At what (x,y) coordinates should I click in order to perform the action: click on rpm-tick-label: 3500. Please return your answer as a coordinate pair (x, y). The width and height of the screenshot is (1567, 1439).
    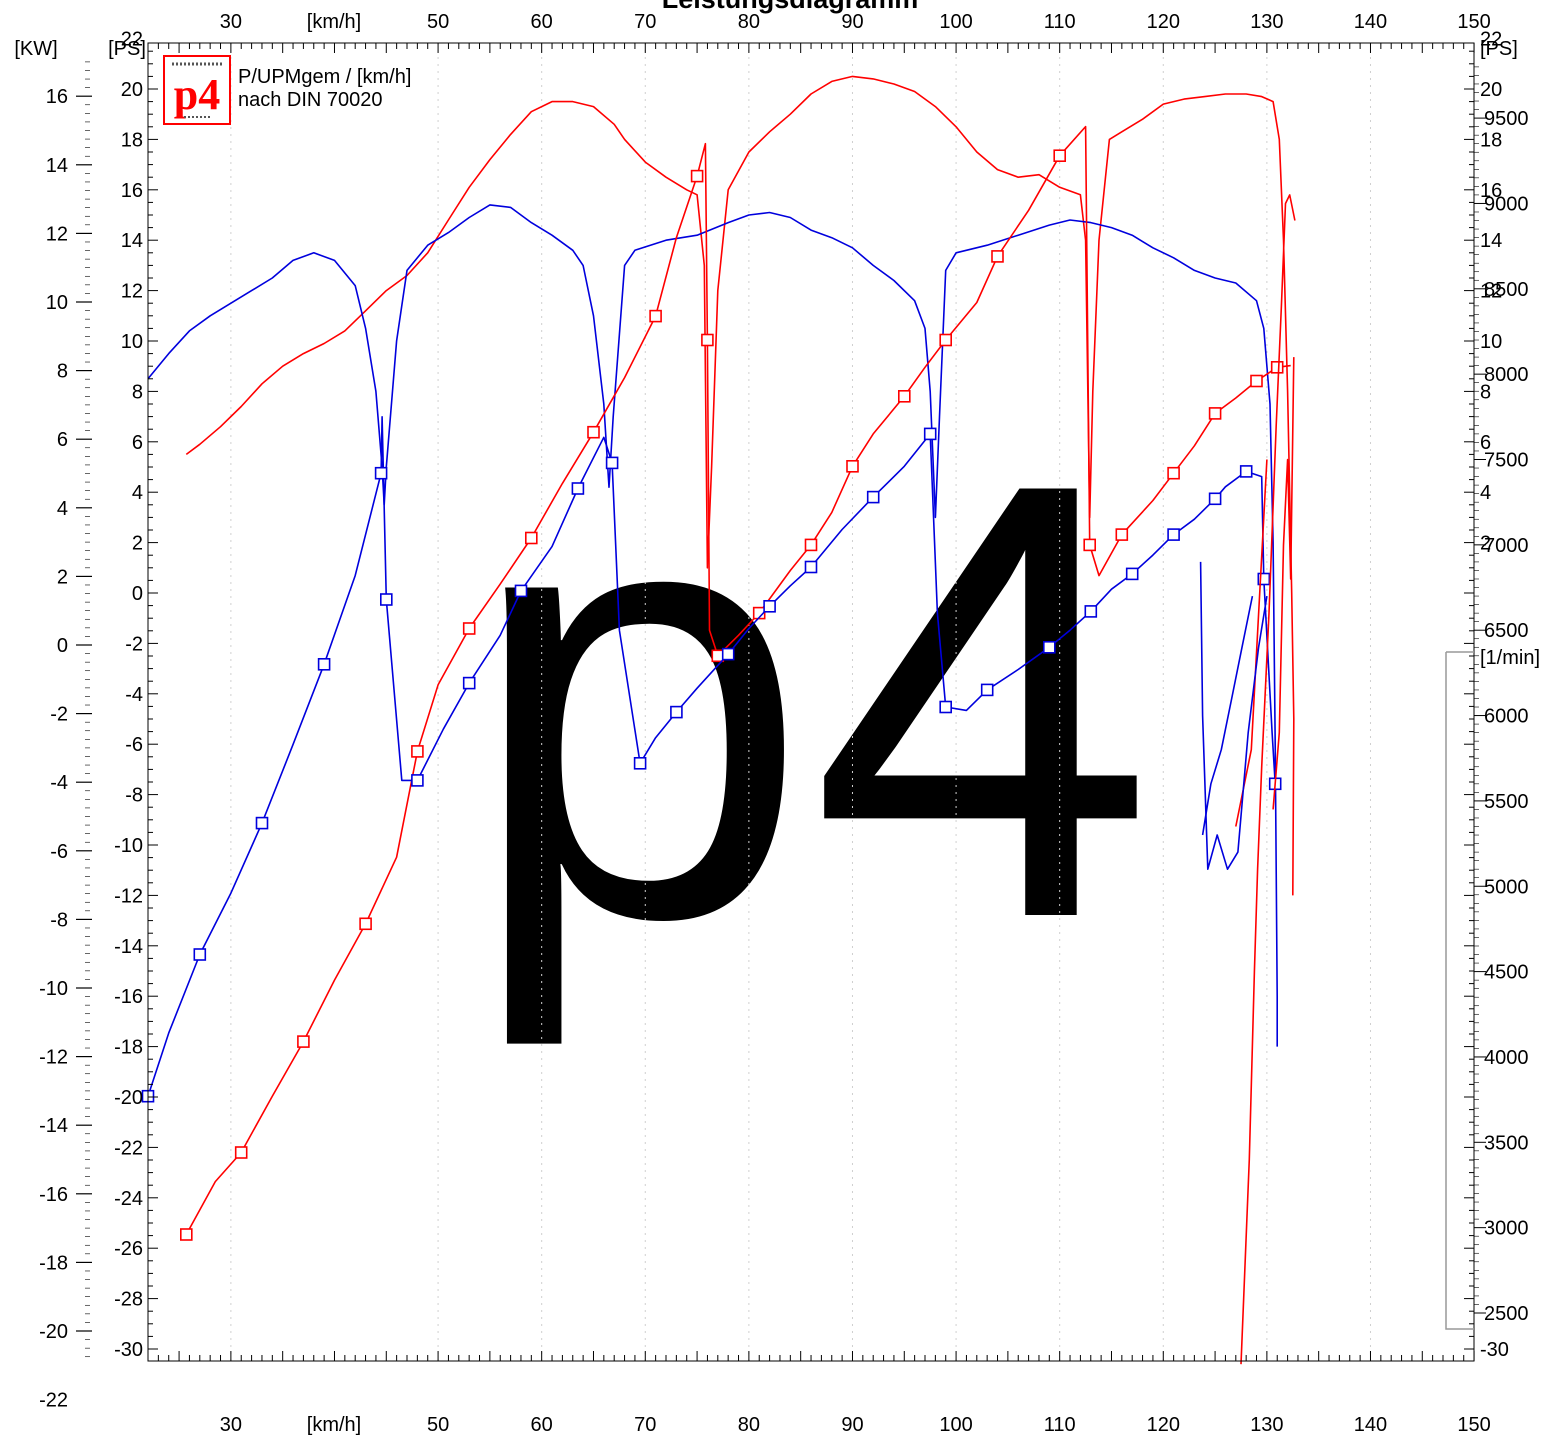
    Looking at the image, I should click on (1506, 1143).